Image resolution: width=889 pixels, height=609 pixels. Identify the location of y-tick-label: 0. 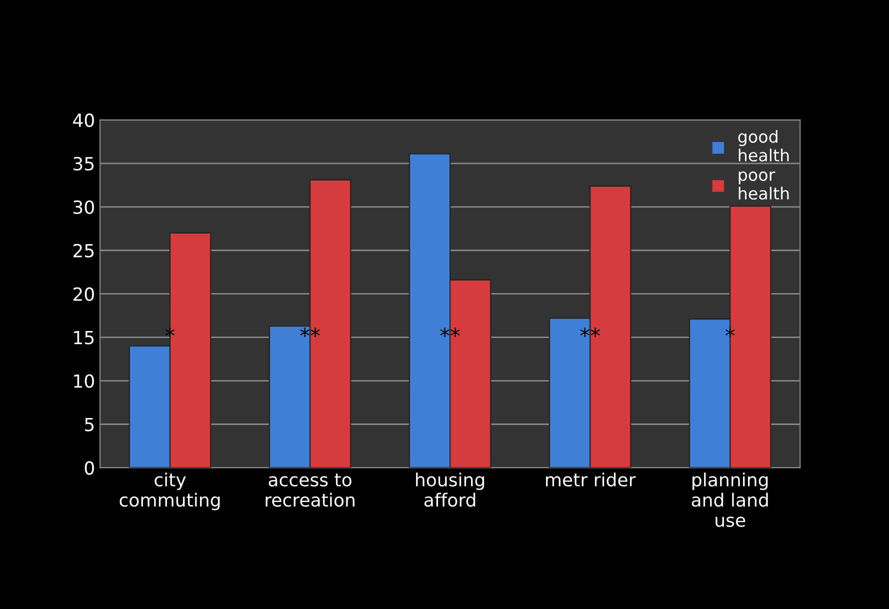
(89, 468).